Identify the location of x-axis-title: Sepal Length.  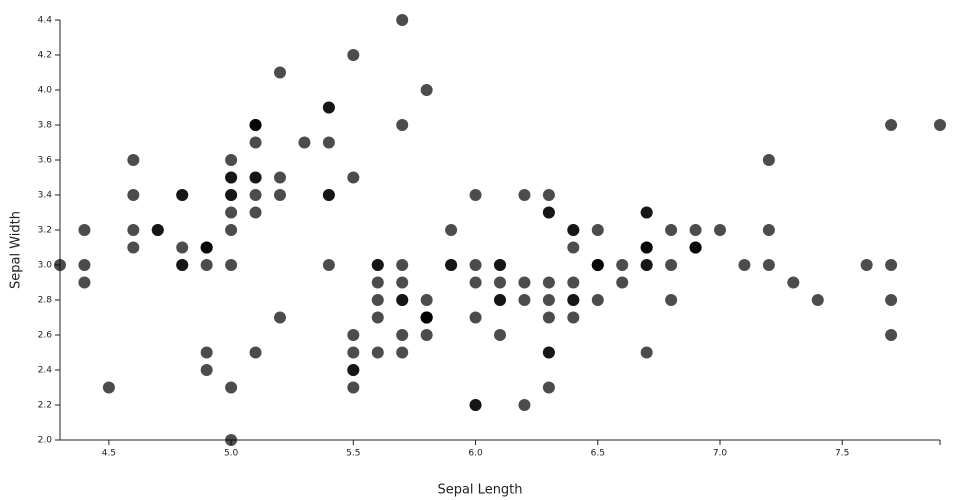
(479, 490).